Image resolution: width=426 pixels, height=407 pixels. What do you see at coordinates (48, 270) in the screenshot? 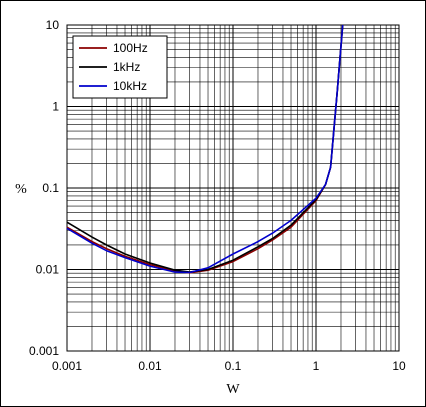
I see `y-tick-label: 0.01` at bounding box center [48, 270].